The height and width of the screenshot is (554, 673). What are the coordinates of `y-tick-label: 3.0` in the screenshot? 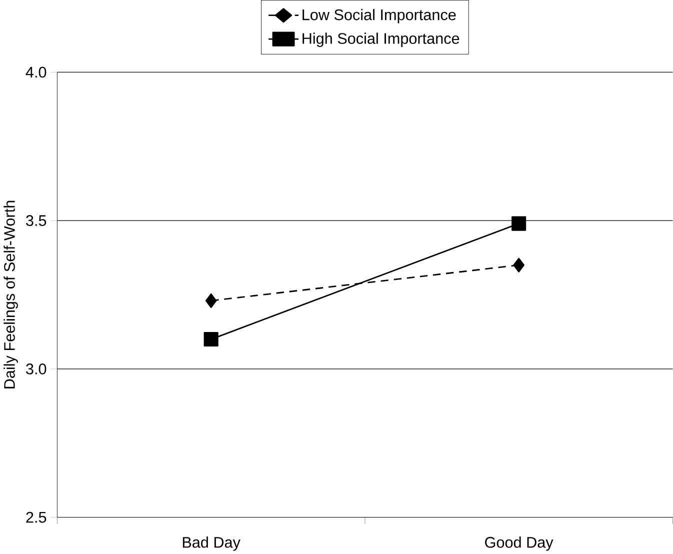 It's located at (36, 368).